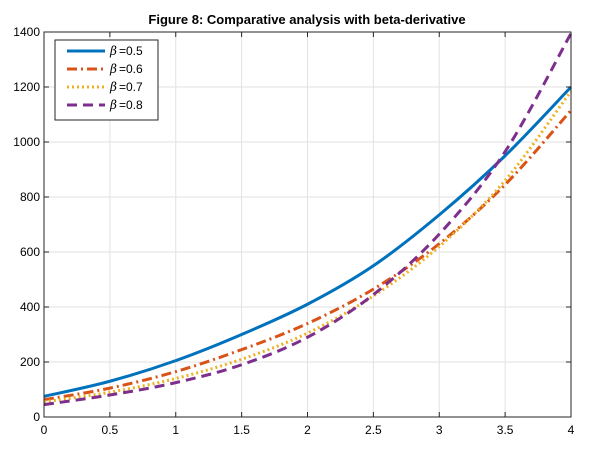  I want to click on y-tick-label: 200, so click(30, 362).